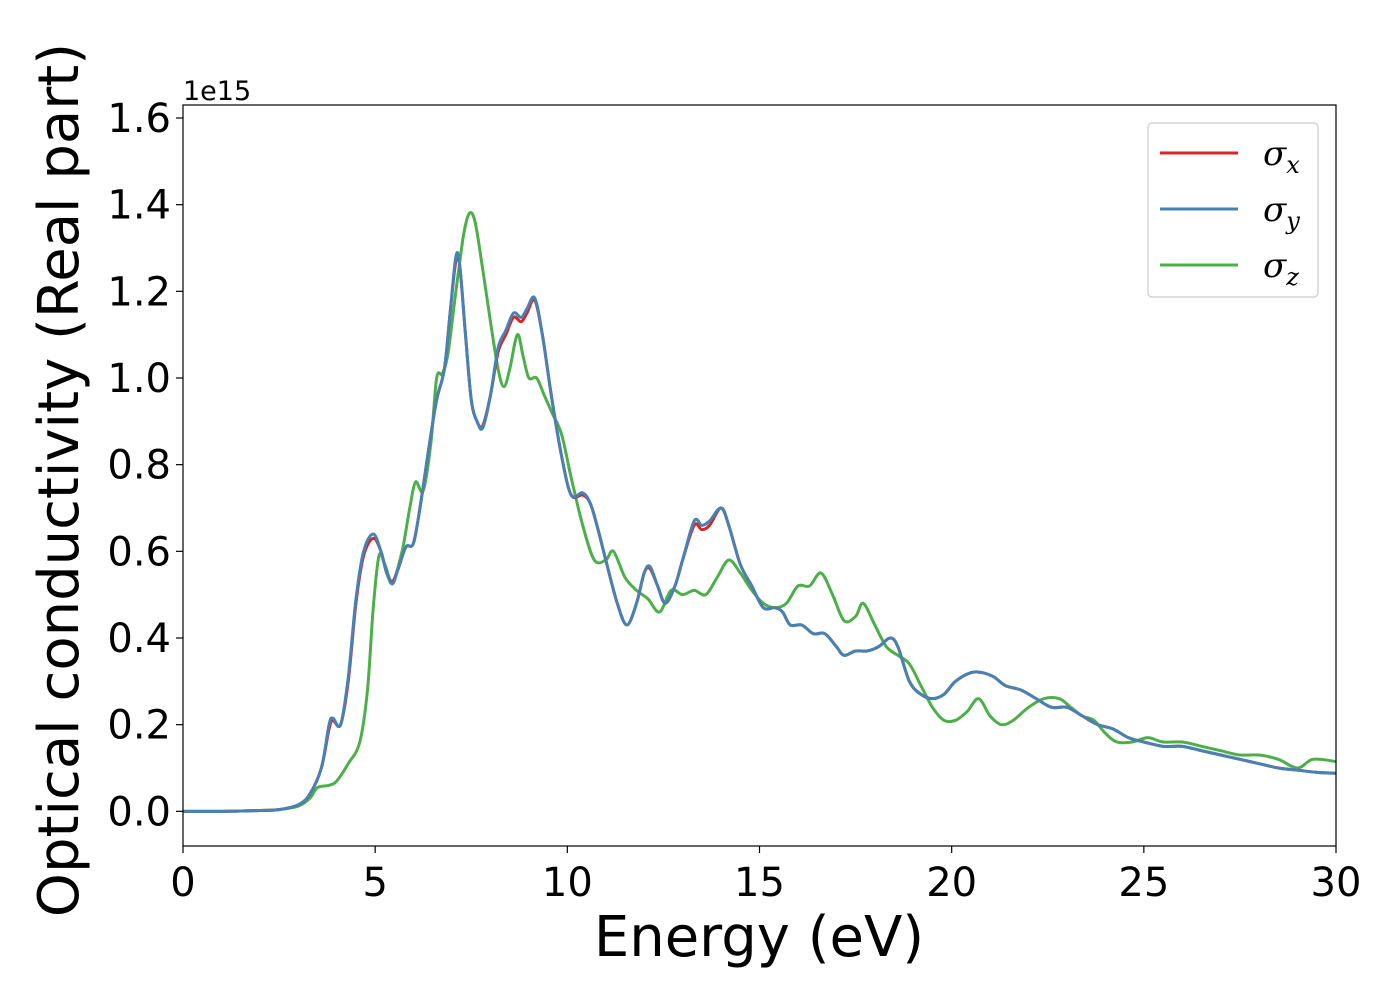 The height and width of the screenshot is (1000, 1400). Describe the element at coordinates (139, 466) in the screenshot. I see `y-tick-label: 0.8` at that location.